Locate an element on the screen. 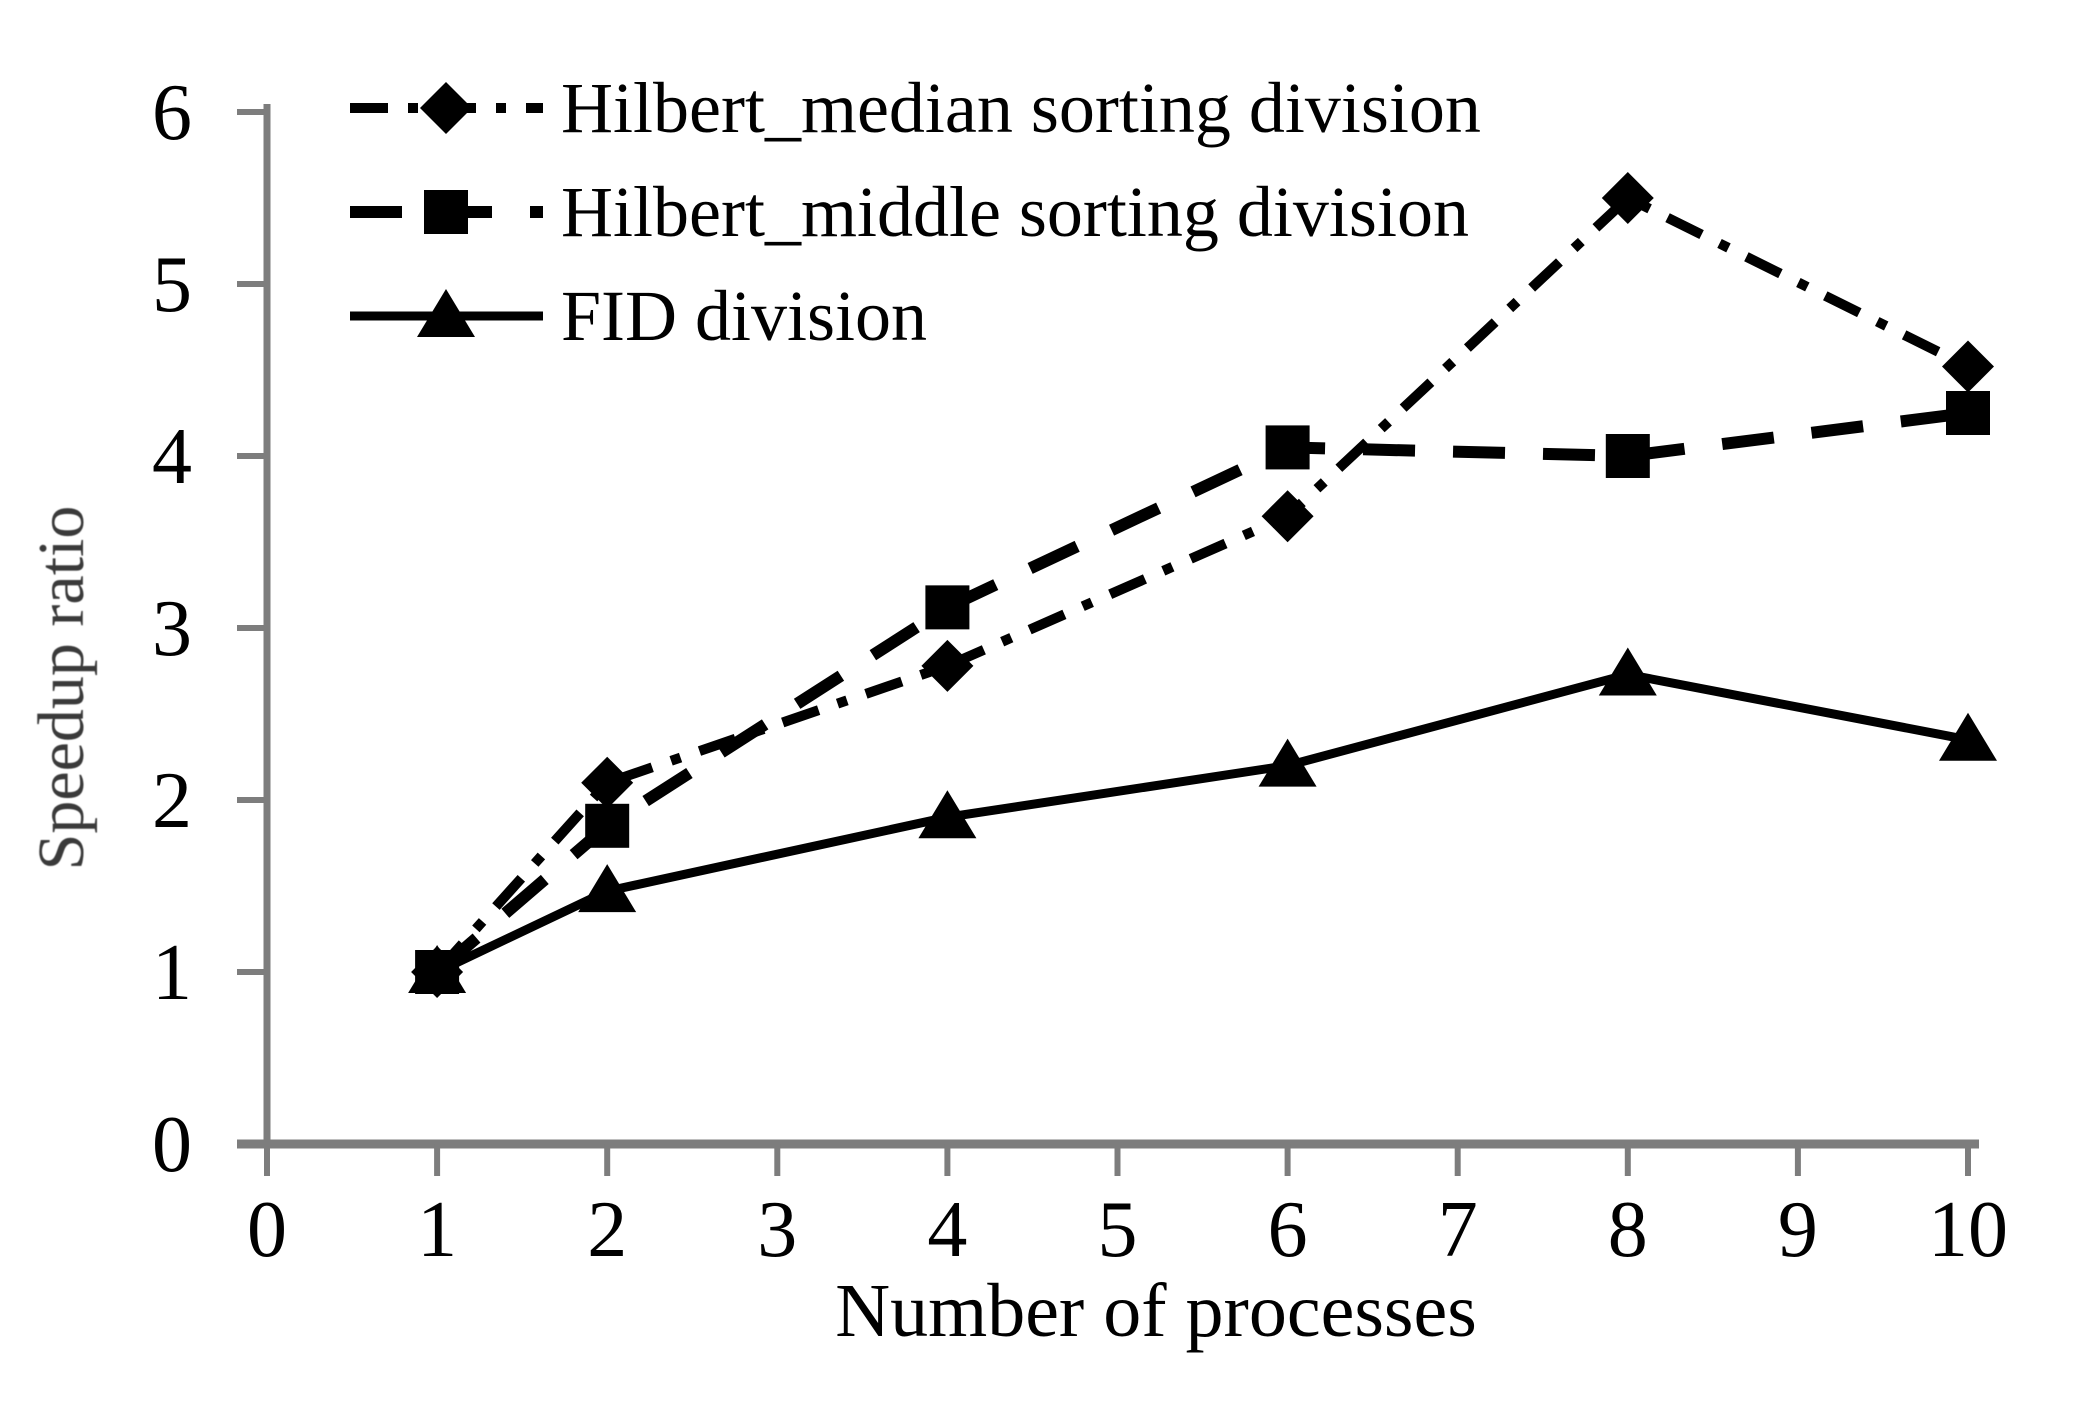 This screenshot has width=2079, height=1410. dashed-square-swatch is located at coordinates (446, 212).